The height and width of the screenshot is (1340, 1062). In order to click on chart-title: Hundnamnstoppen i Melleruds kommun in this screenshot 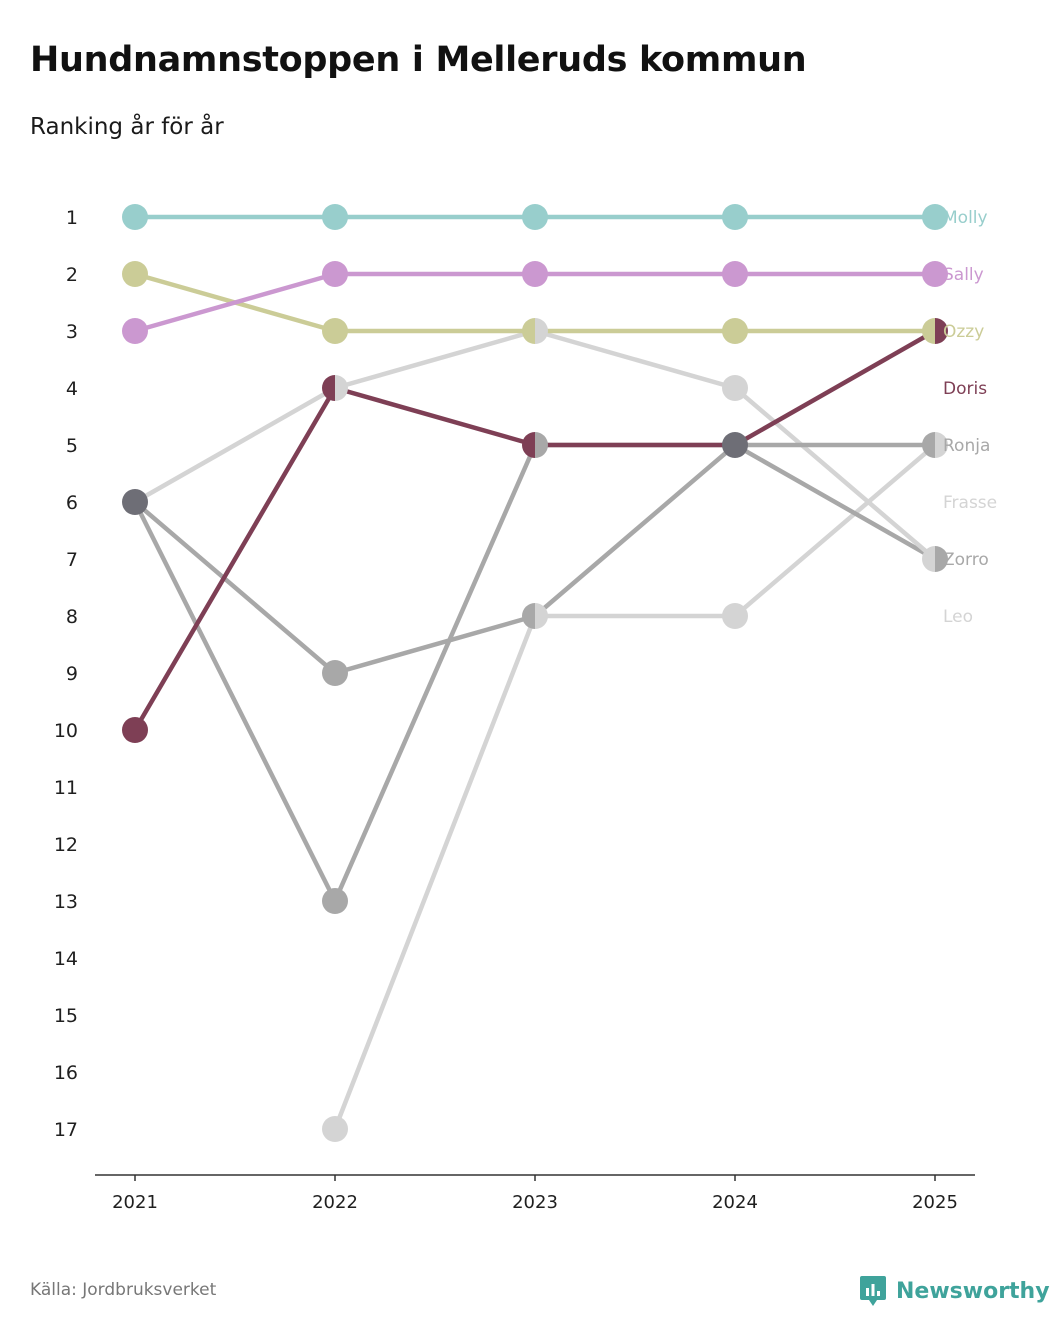, I will do `click(418, 60)`.